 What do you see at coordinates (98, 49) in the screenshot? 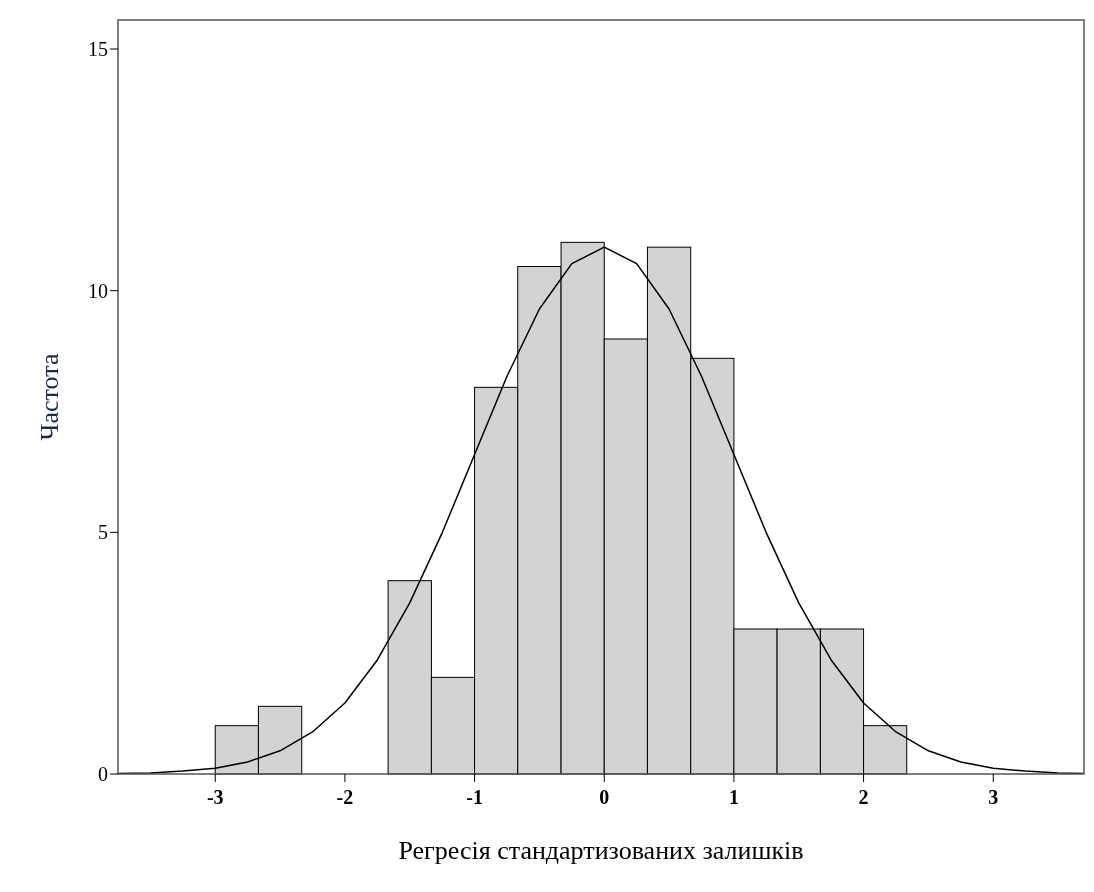
I see `y-tick-label: 15` at bounding box center [98, 49].